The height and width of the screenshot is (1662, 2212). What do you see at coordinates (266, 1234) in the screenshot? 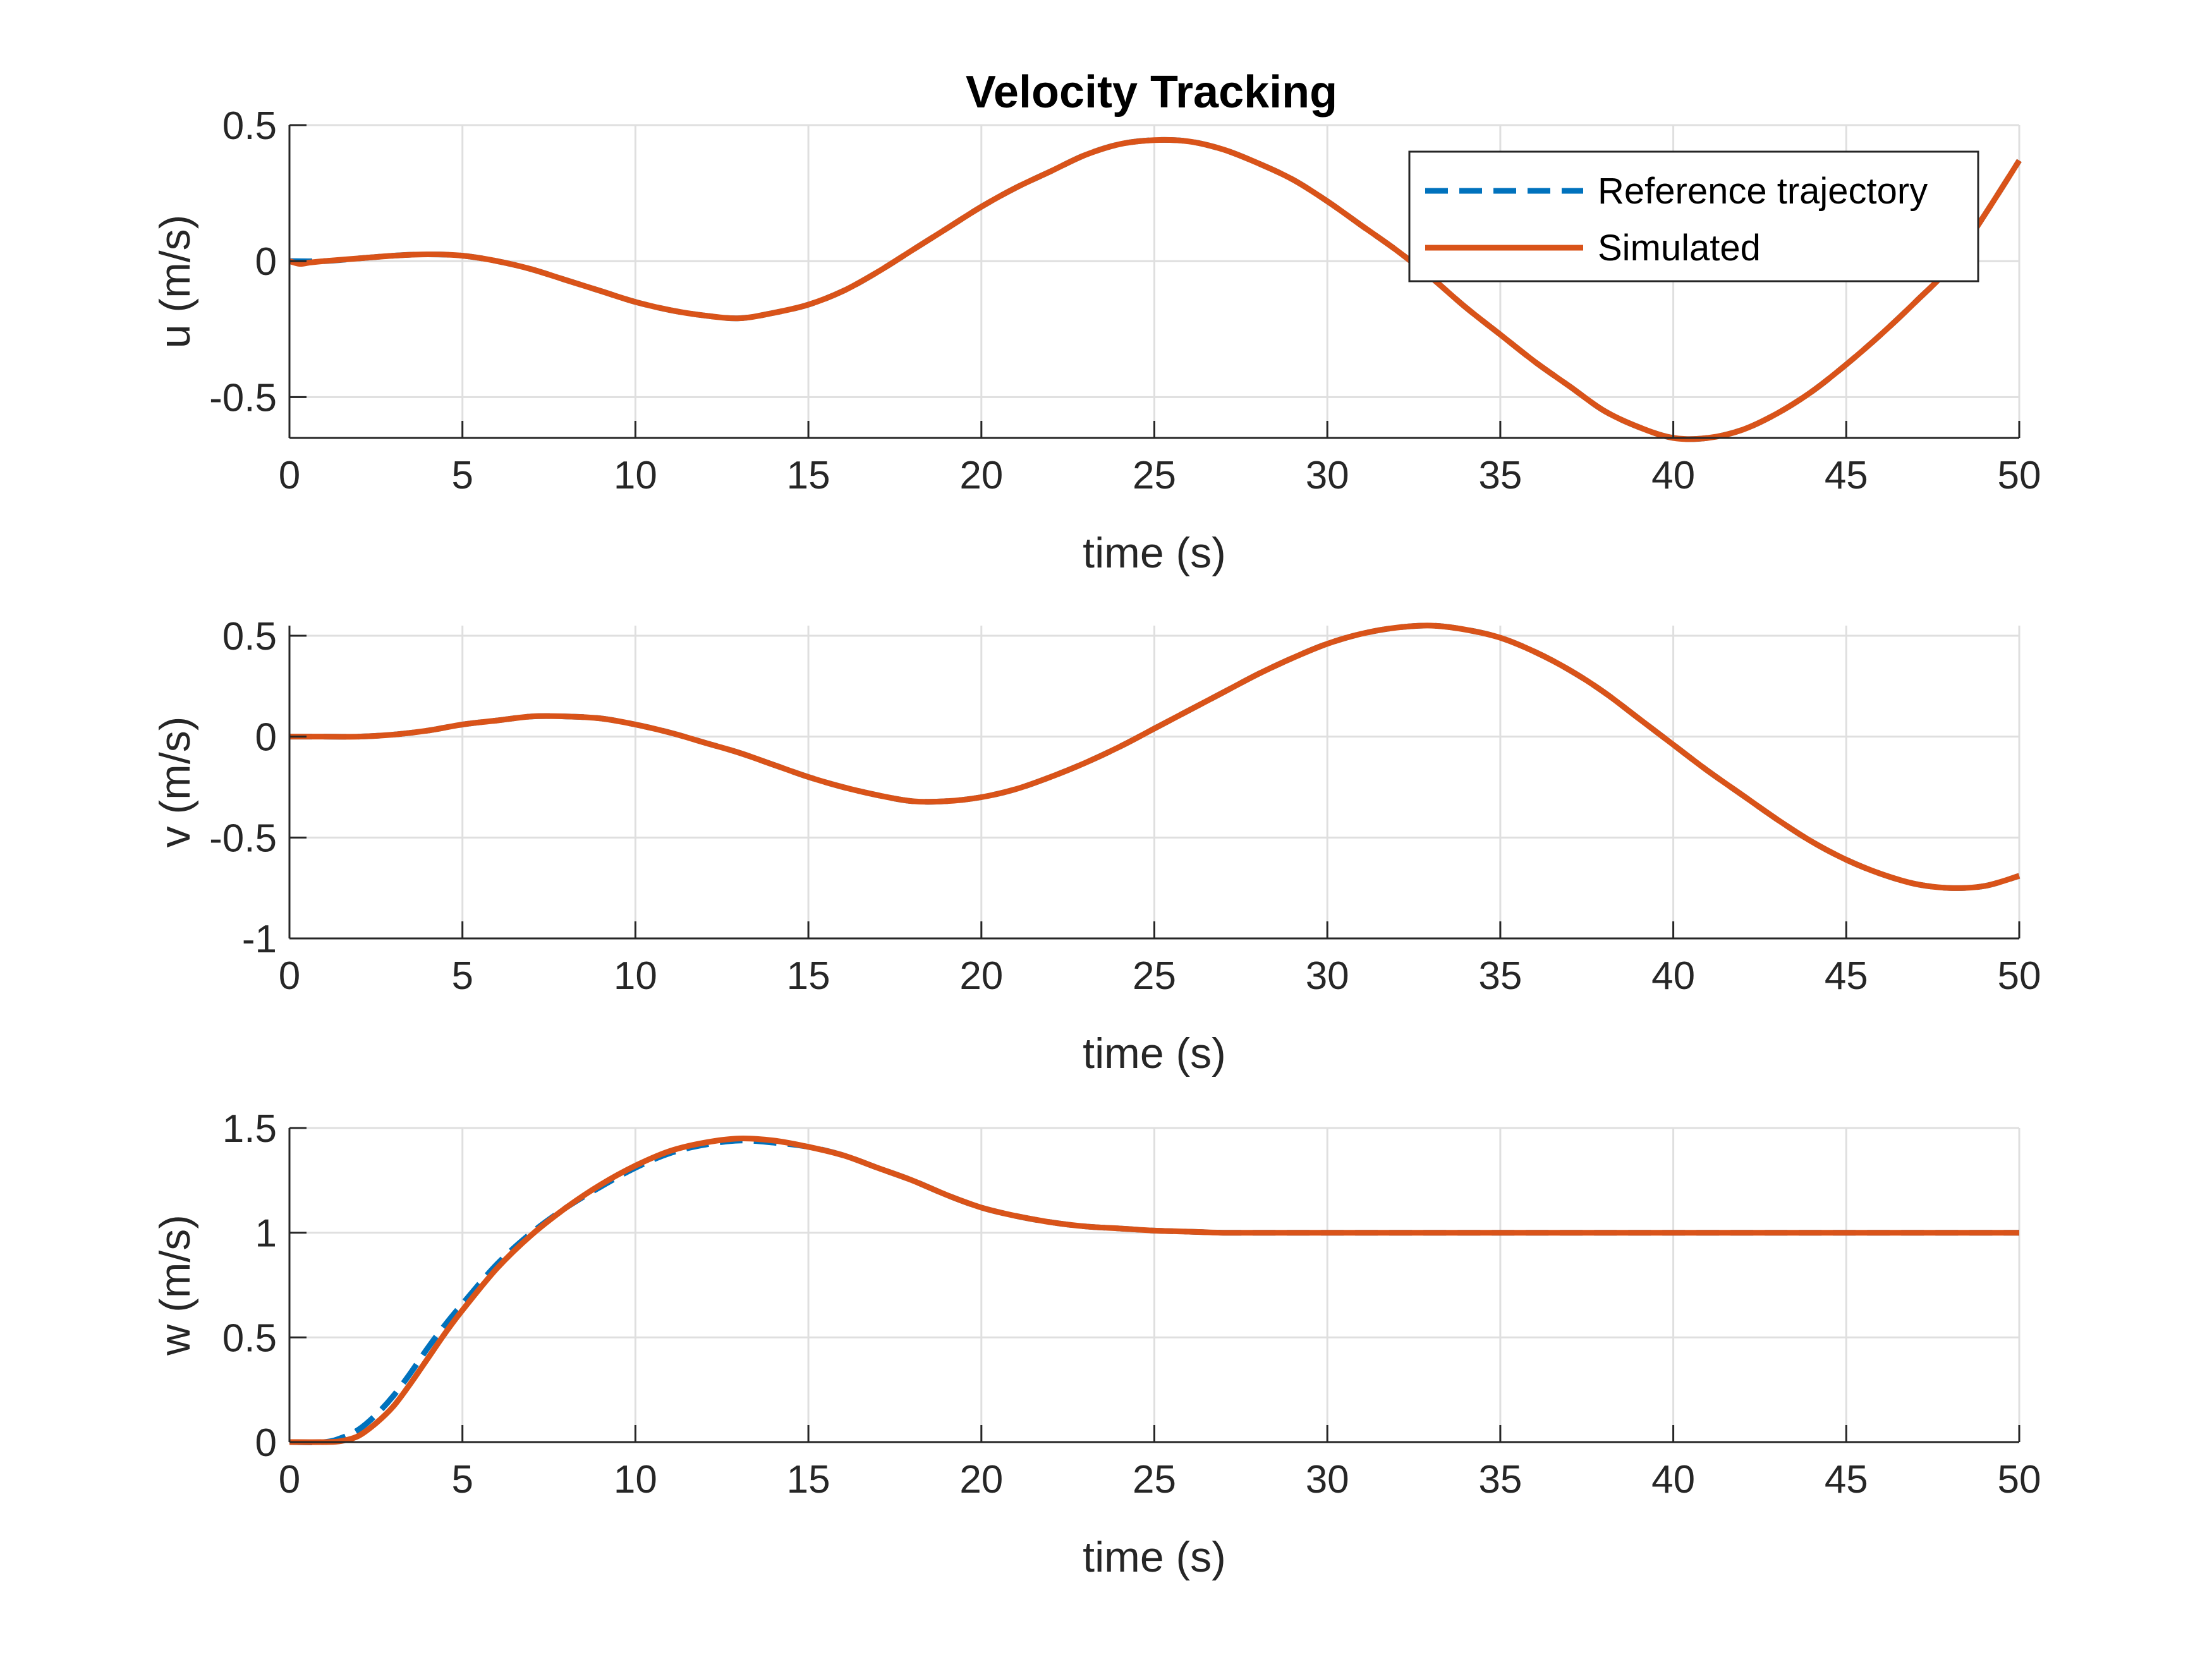
I see `y-tick-label: 1` at bounding box center [266, 1234].